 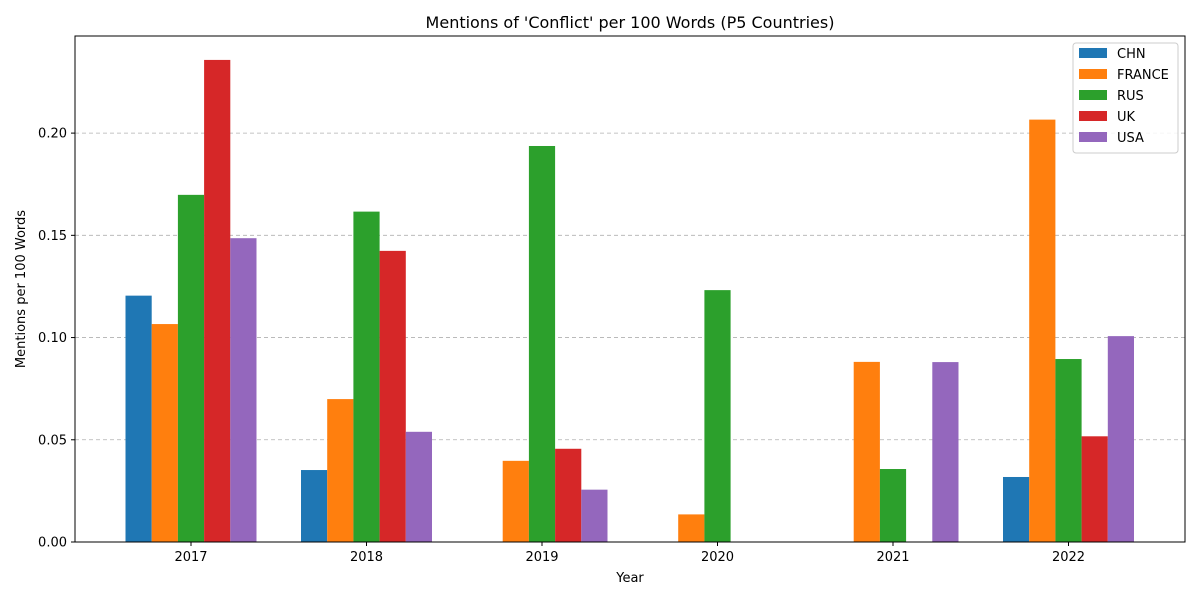 What do you see at coordinates (1093, 74) in the screenshot?
I see `legend-swatch-france` at bounding box center [1093, 74].